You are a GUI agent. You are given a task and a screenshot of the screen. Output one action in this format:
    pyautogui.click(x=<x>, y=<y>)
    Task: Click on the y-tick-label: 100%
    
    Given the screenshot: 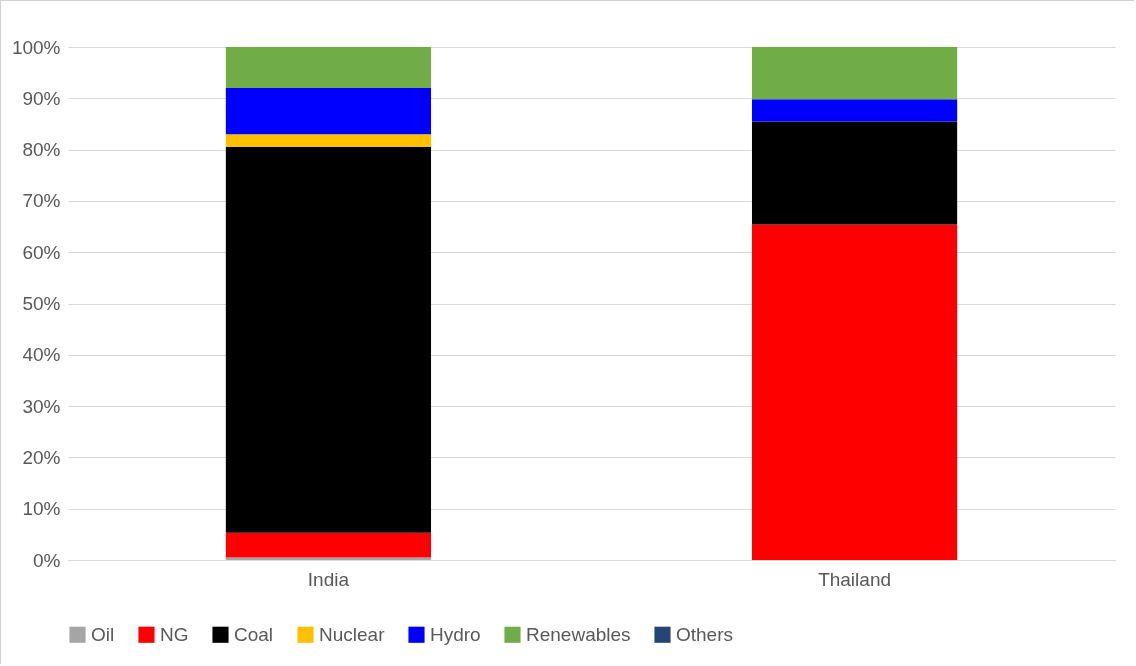 What is the action you would take?
    pyautogui.click(x=36, y=47)
    